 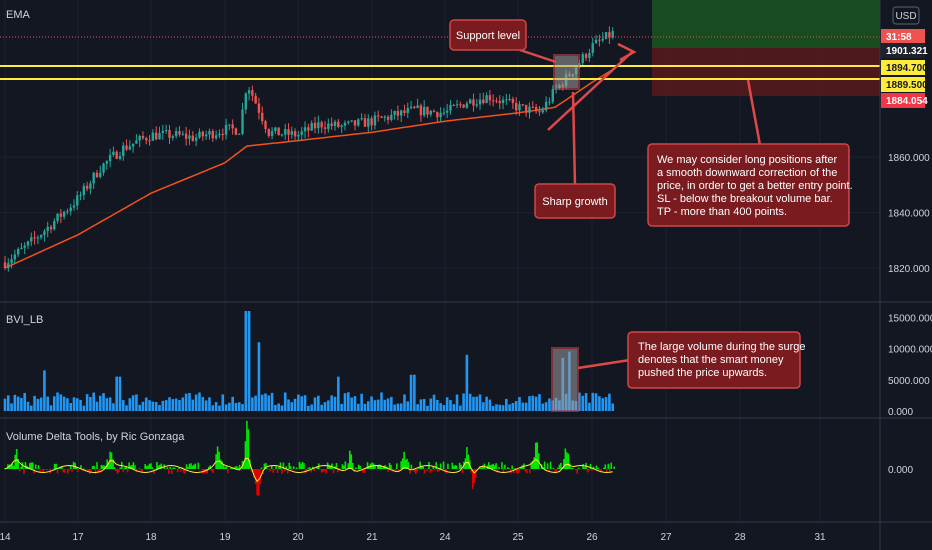 What do you see at coordinates (745, 199) in the screenshot?
I see `long-note-line: SL - below the breakout volume bar.` at bounding box center [745, 199].